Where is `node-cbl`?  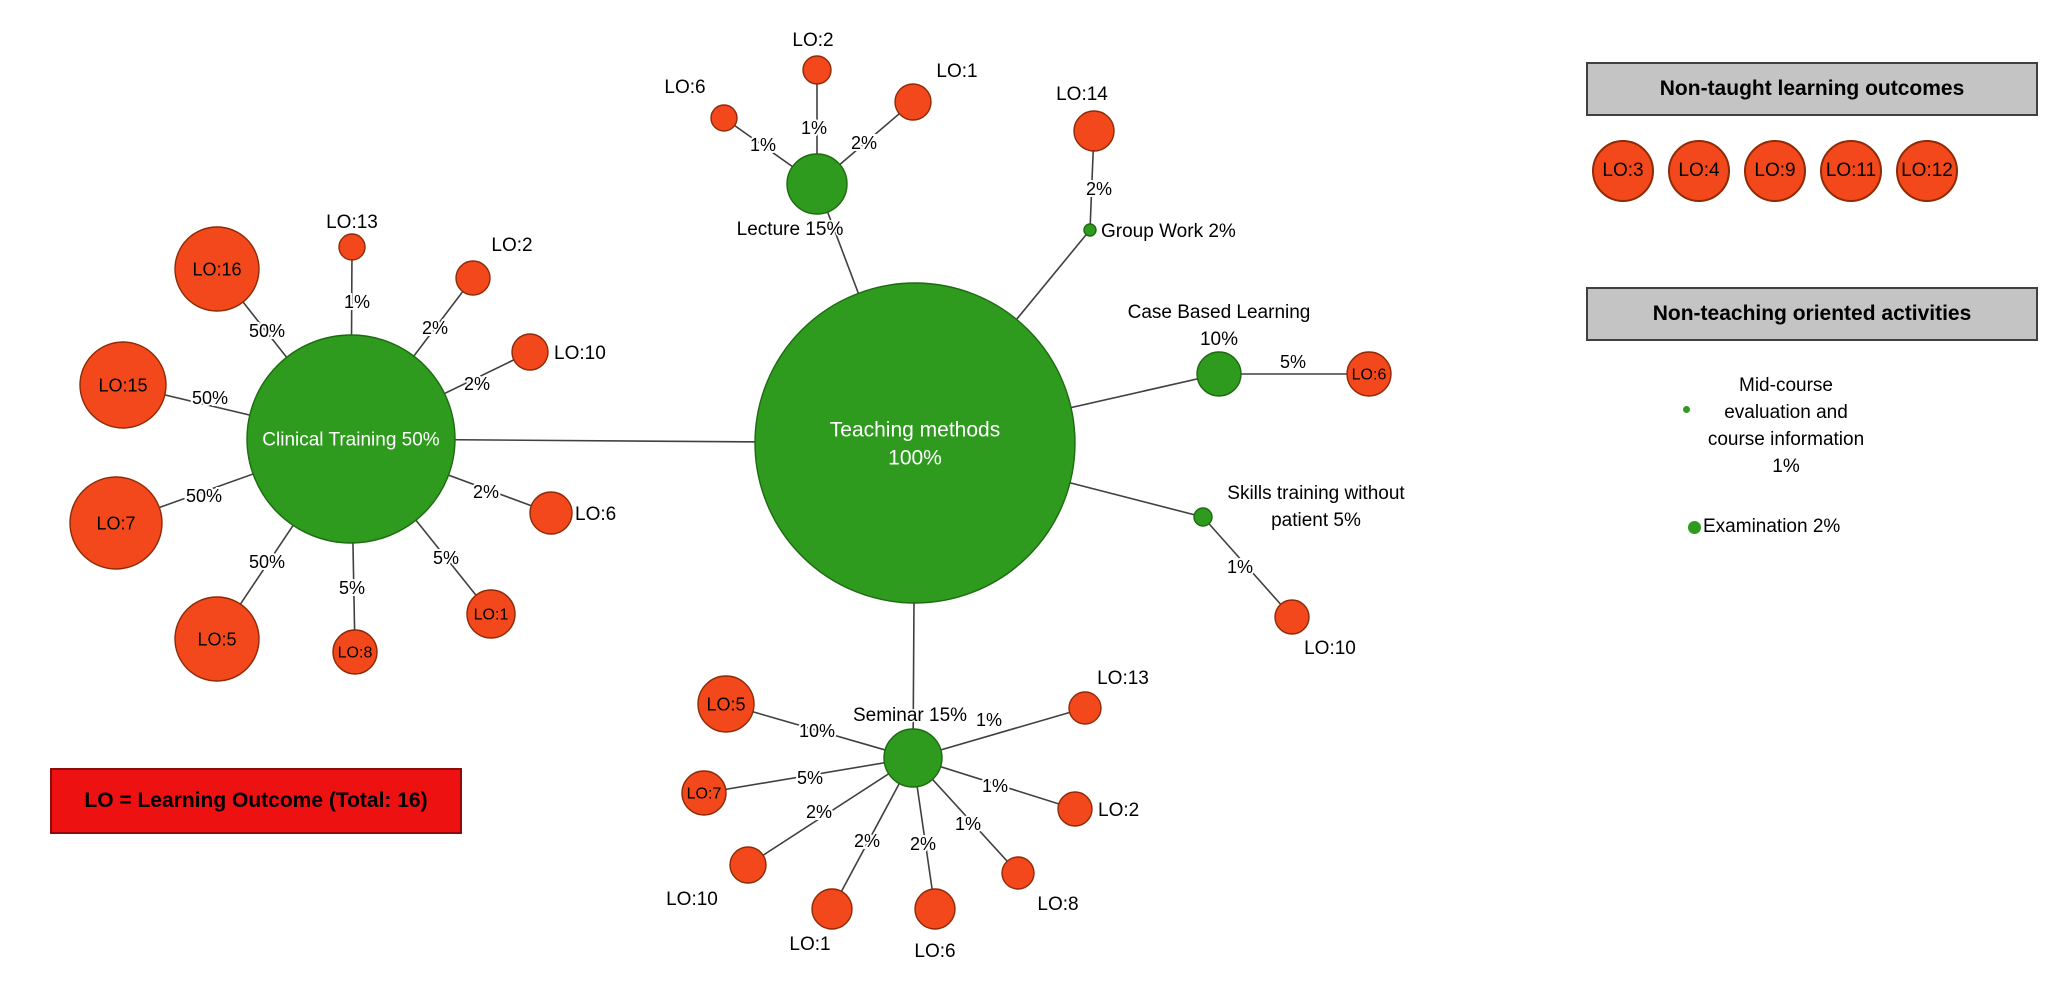
node-cbl is located at coordinates (1219, 374).